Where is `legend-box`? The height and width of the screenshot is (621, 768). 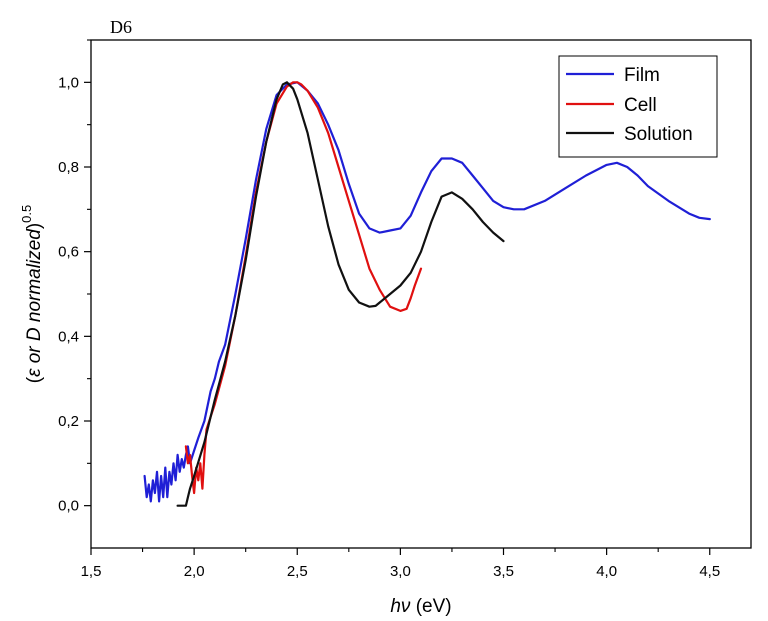
legend-box is located at coordinates (638, 106).